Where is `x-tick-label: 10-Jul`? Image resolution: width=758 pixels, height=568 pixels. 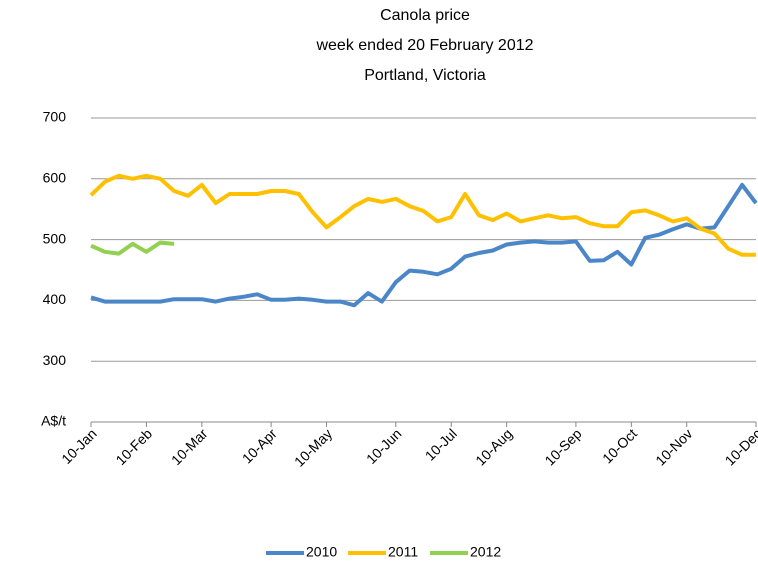
x-tick-label: 10-Jul is located at coordinates (441, 444).